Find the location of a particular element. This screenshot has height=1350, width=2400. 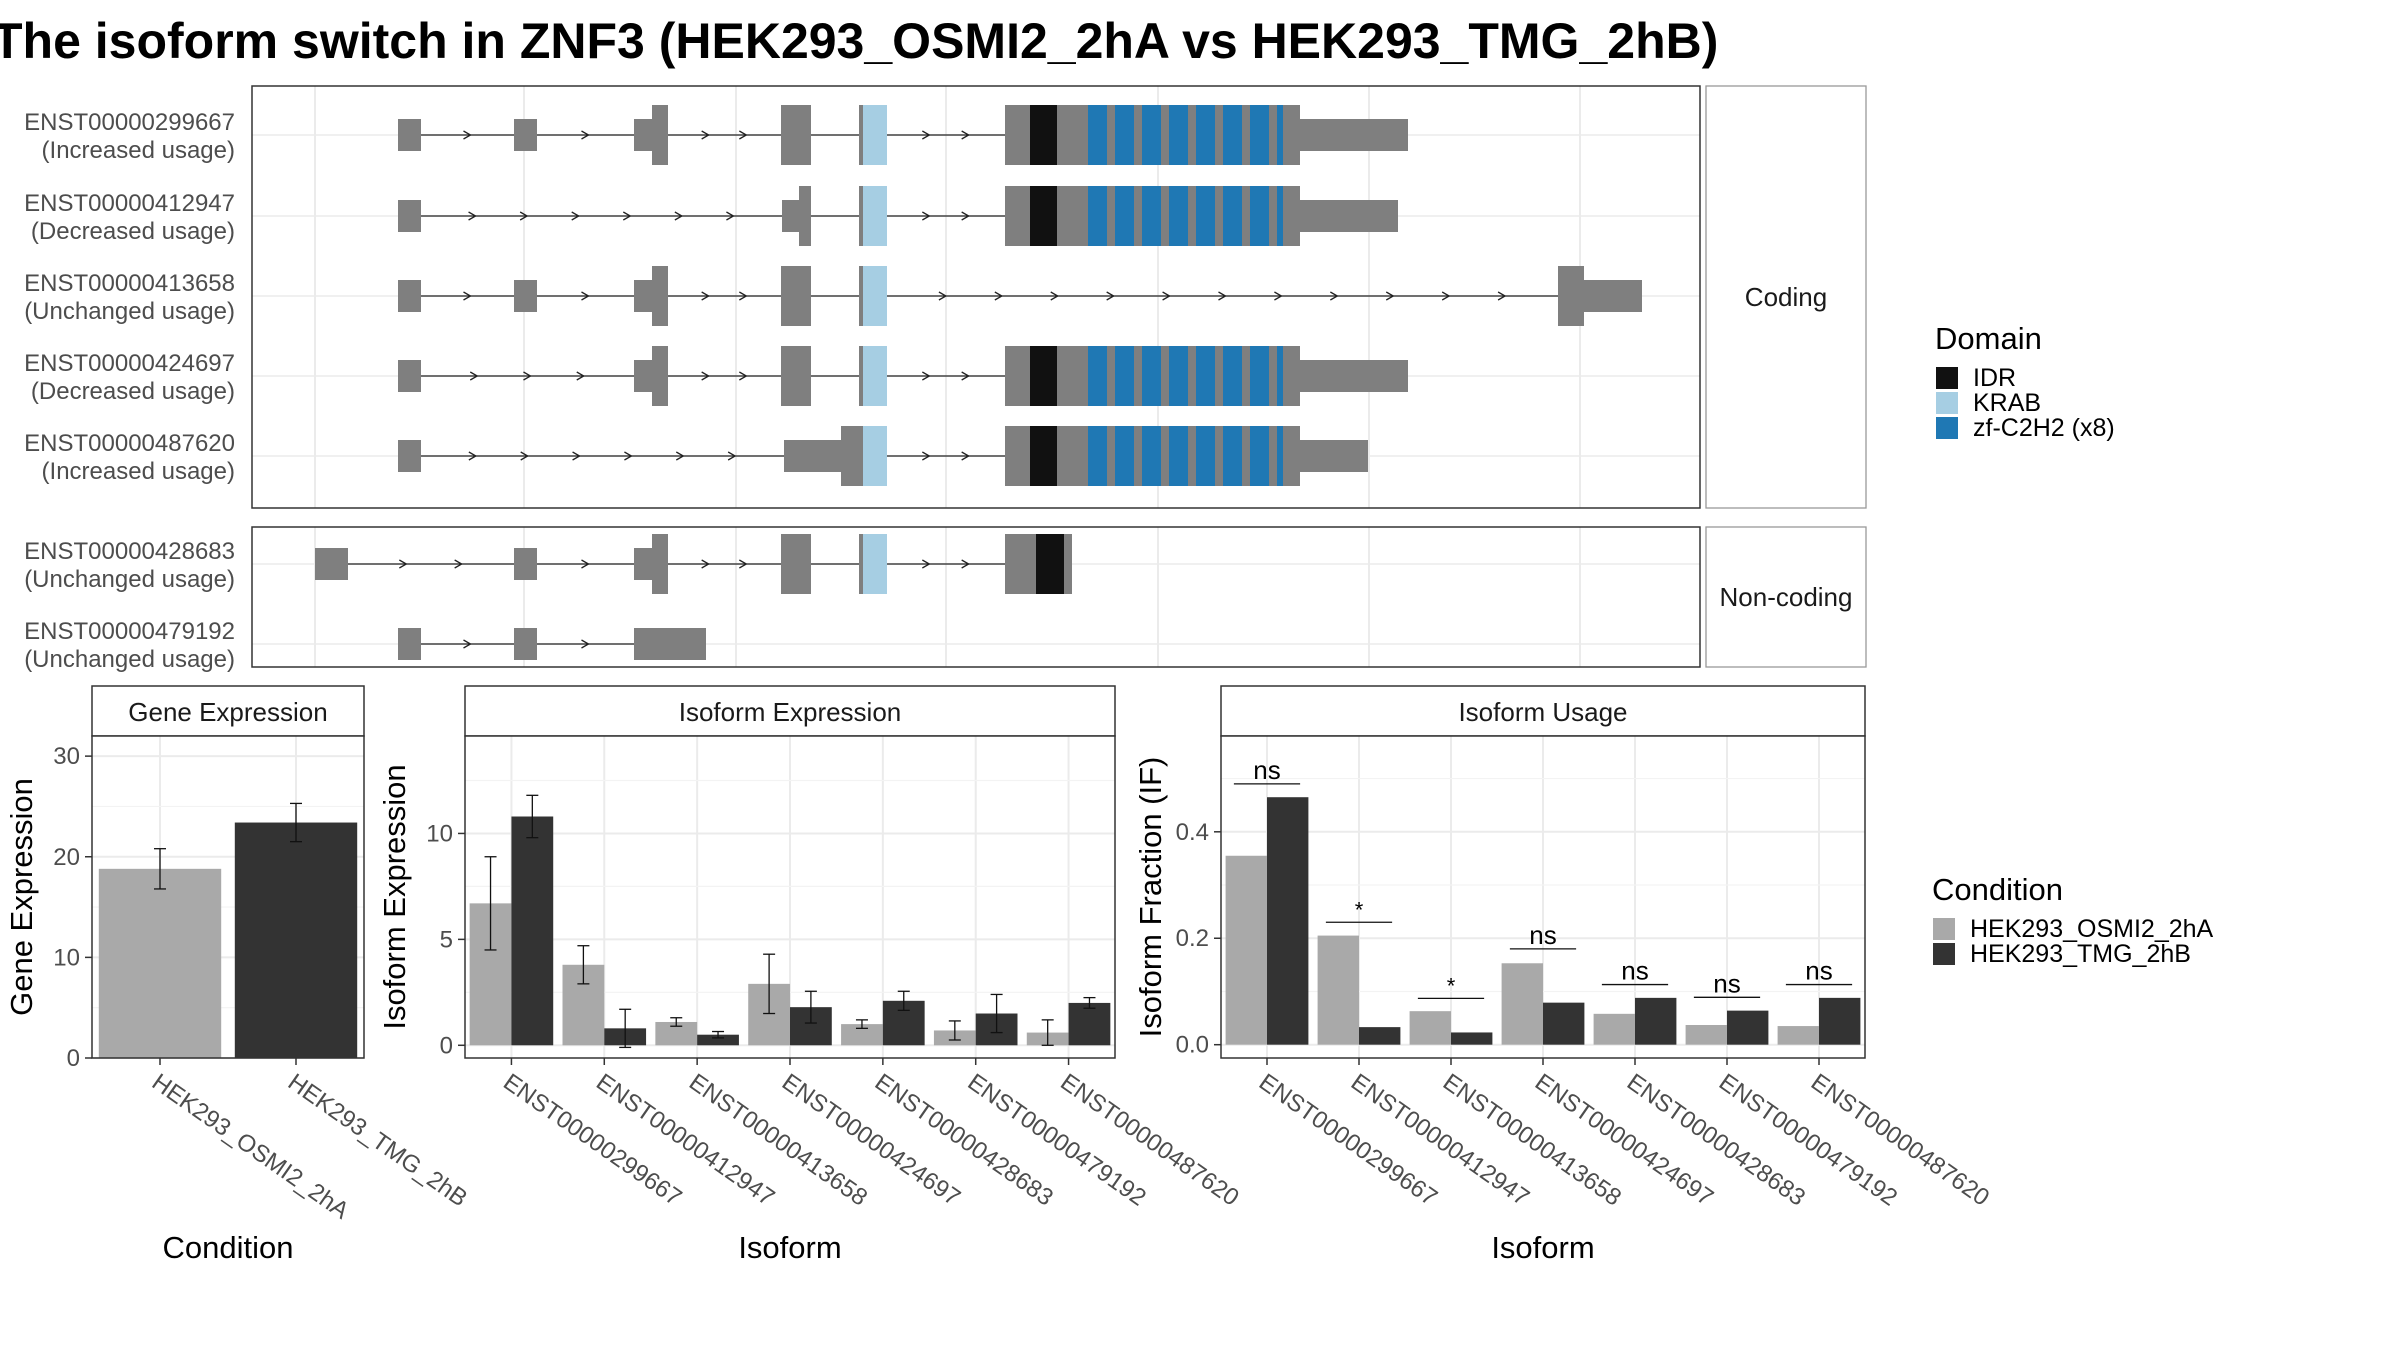

krab-domain is located at coordinates (875, 456).